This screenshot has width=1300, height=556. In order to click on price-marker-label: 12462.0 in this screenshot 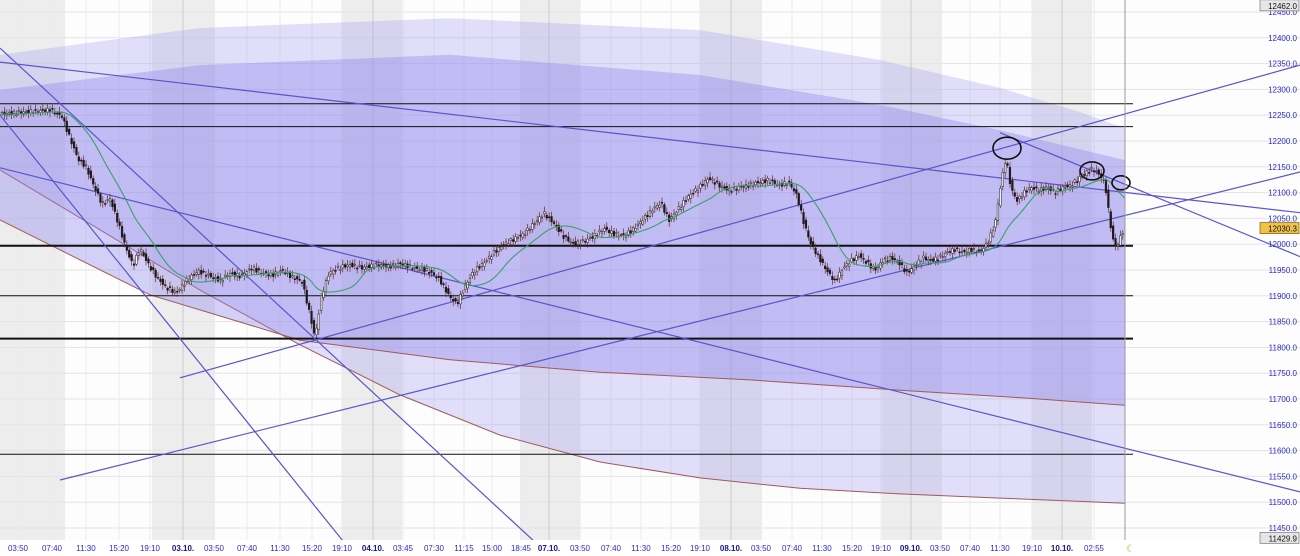, I will do `click(1282, 6)`.